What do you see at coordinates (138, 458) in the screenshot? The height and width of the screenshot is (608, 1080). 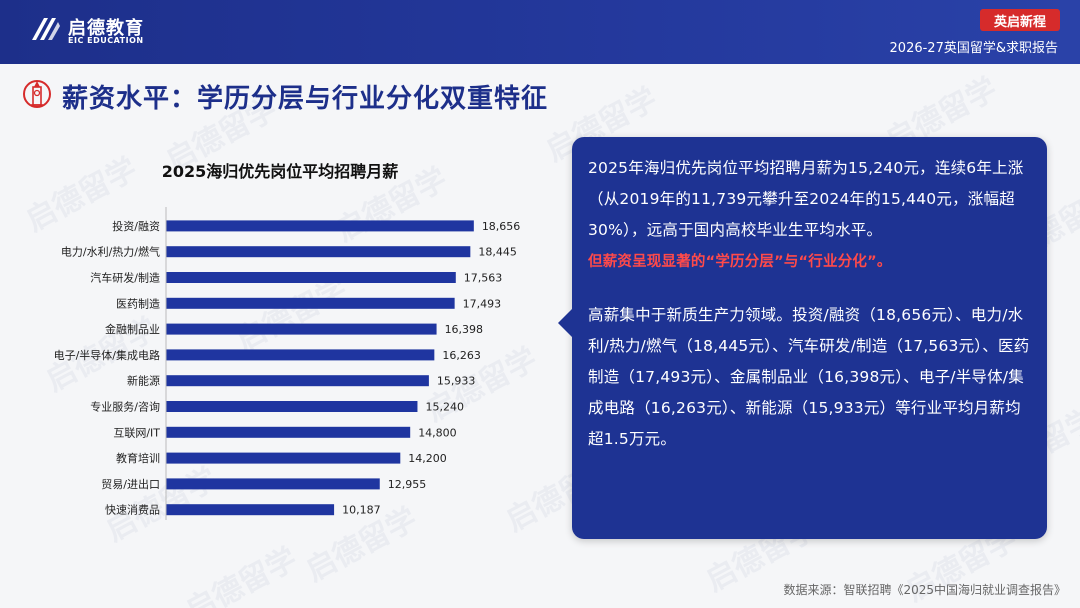 I see `category-label: 教育培训` at bounding box center [138, 458].